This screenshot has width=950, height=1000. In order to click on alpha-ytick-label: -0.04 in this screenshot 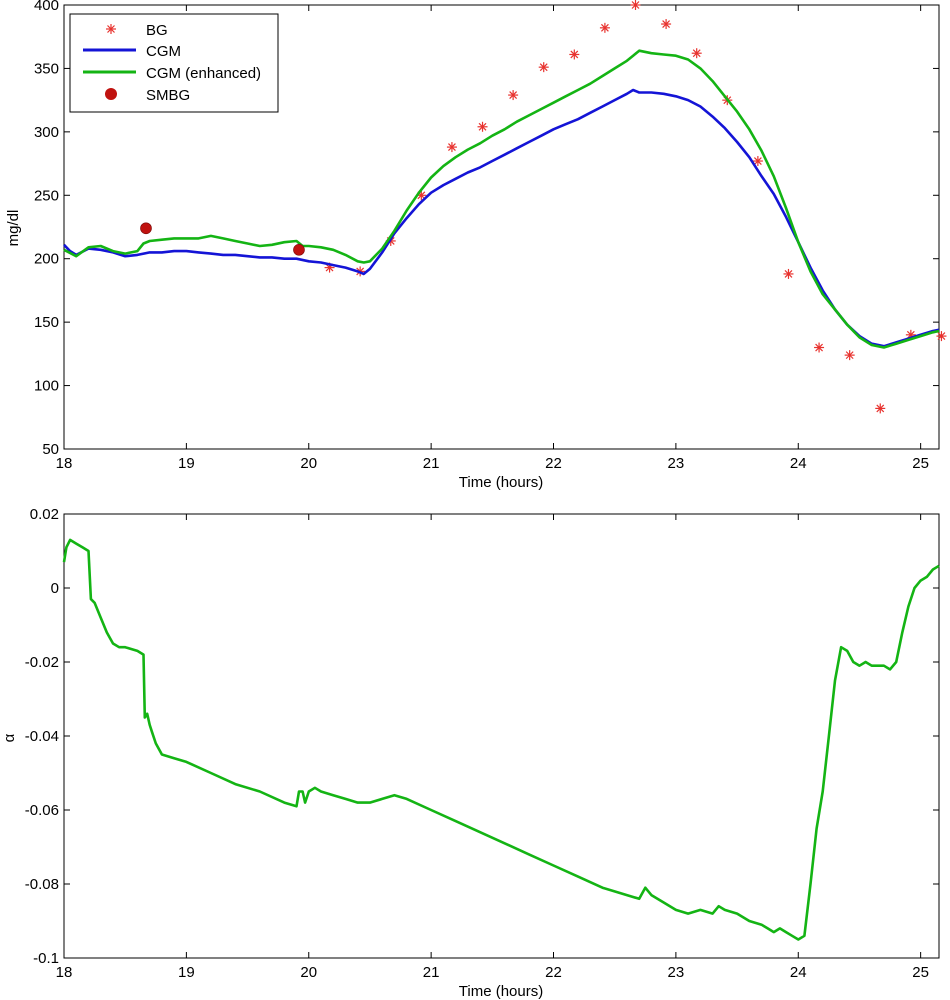, I will do `click(42, 736)`.